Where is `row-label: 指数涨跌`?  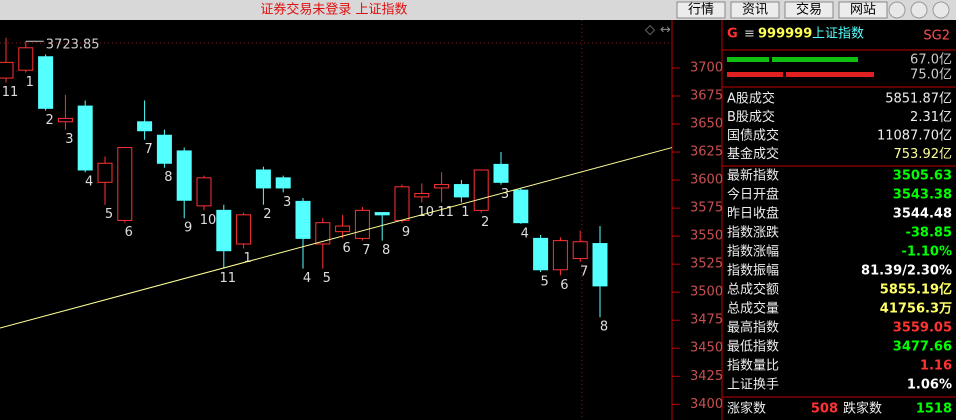 row-label: 指数涨跌 is located at coordinates (753, 233).